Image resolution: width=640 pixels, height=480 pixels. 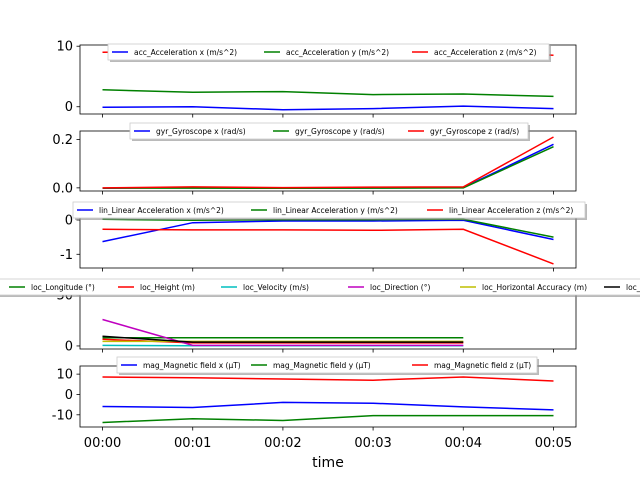 What do you see at coordinates (69, 107) in the screenshot?
I see `y-tick-label-acc-0: 0` at bounding box center [69, 107].